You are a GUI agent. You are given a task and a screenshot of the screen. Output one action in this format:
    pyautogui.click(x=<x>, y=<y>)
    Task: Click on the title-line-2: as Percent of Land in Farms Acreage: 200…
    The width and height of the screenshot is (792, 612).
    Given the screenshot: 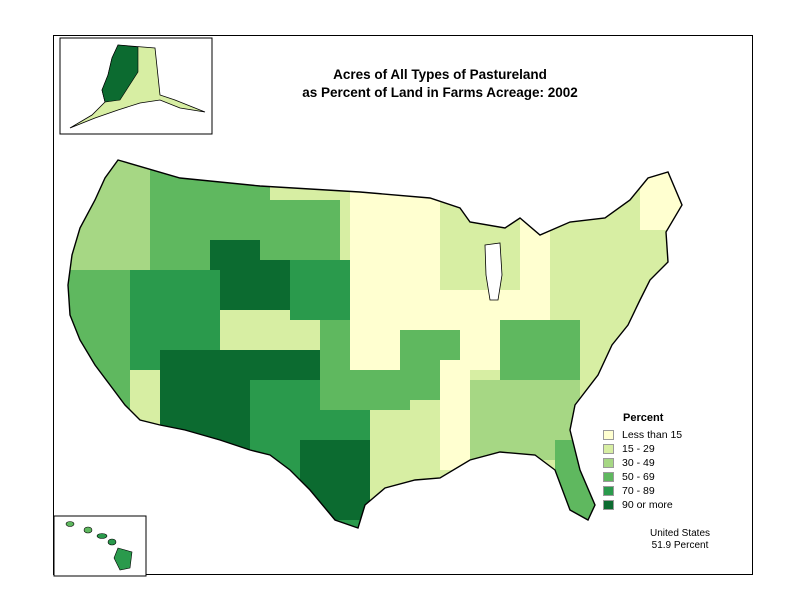 What is the action you would take?
    pyautogui.click(x=440, y=92)
    